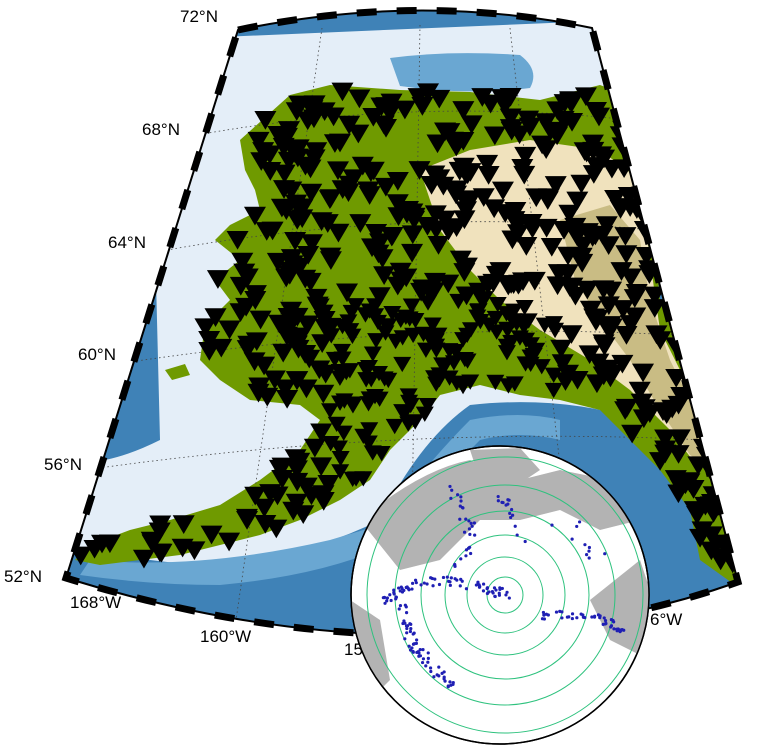 This screenshot has height=754, width=772. Describe the element at coordinates (177, 372) in the screenshot. I see `st-lawrence-island` at that location.